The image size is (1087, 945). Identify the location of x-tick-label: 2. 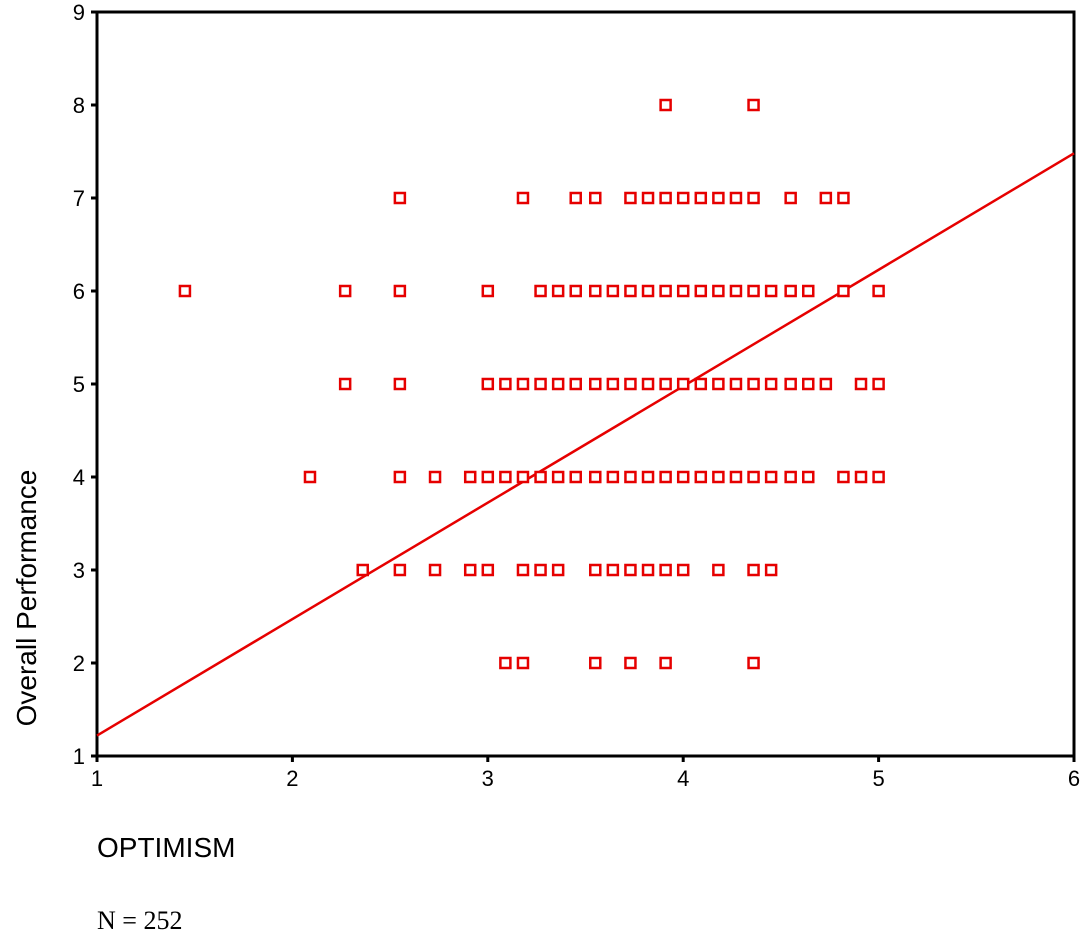
(292, 778).